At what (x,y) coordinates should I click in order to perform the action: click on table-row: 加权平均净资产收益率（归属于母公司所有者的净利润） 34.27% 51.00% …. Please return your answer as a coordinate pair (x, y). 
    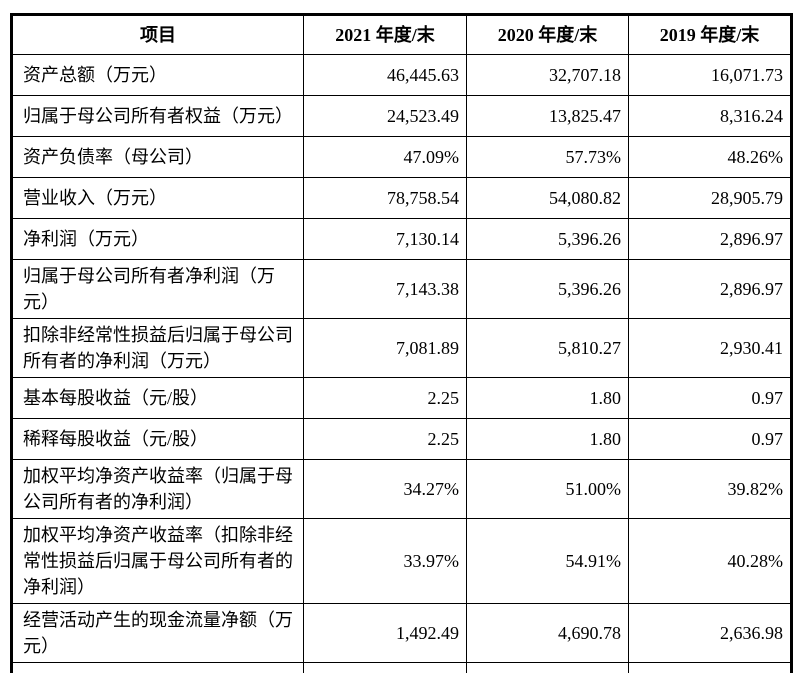
    Looking at the image, I should click on (401, 489).